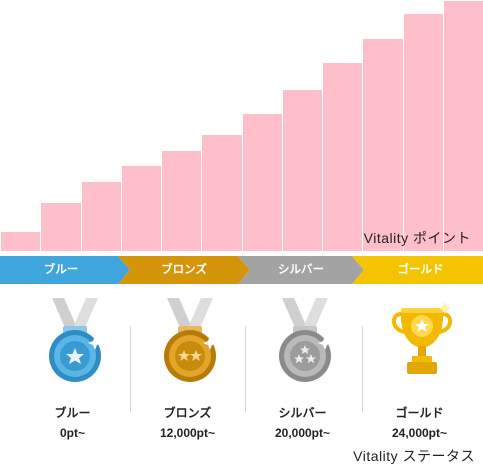 The image size is (483, 466). I want to click on tier-name: ブロンズ, so click(187, 413).